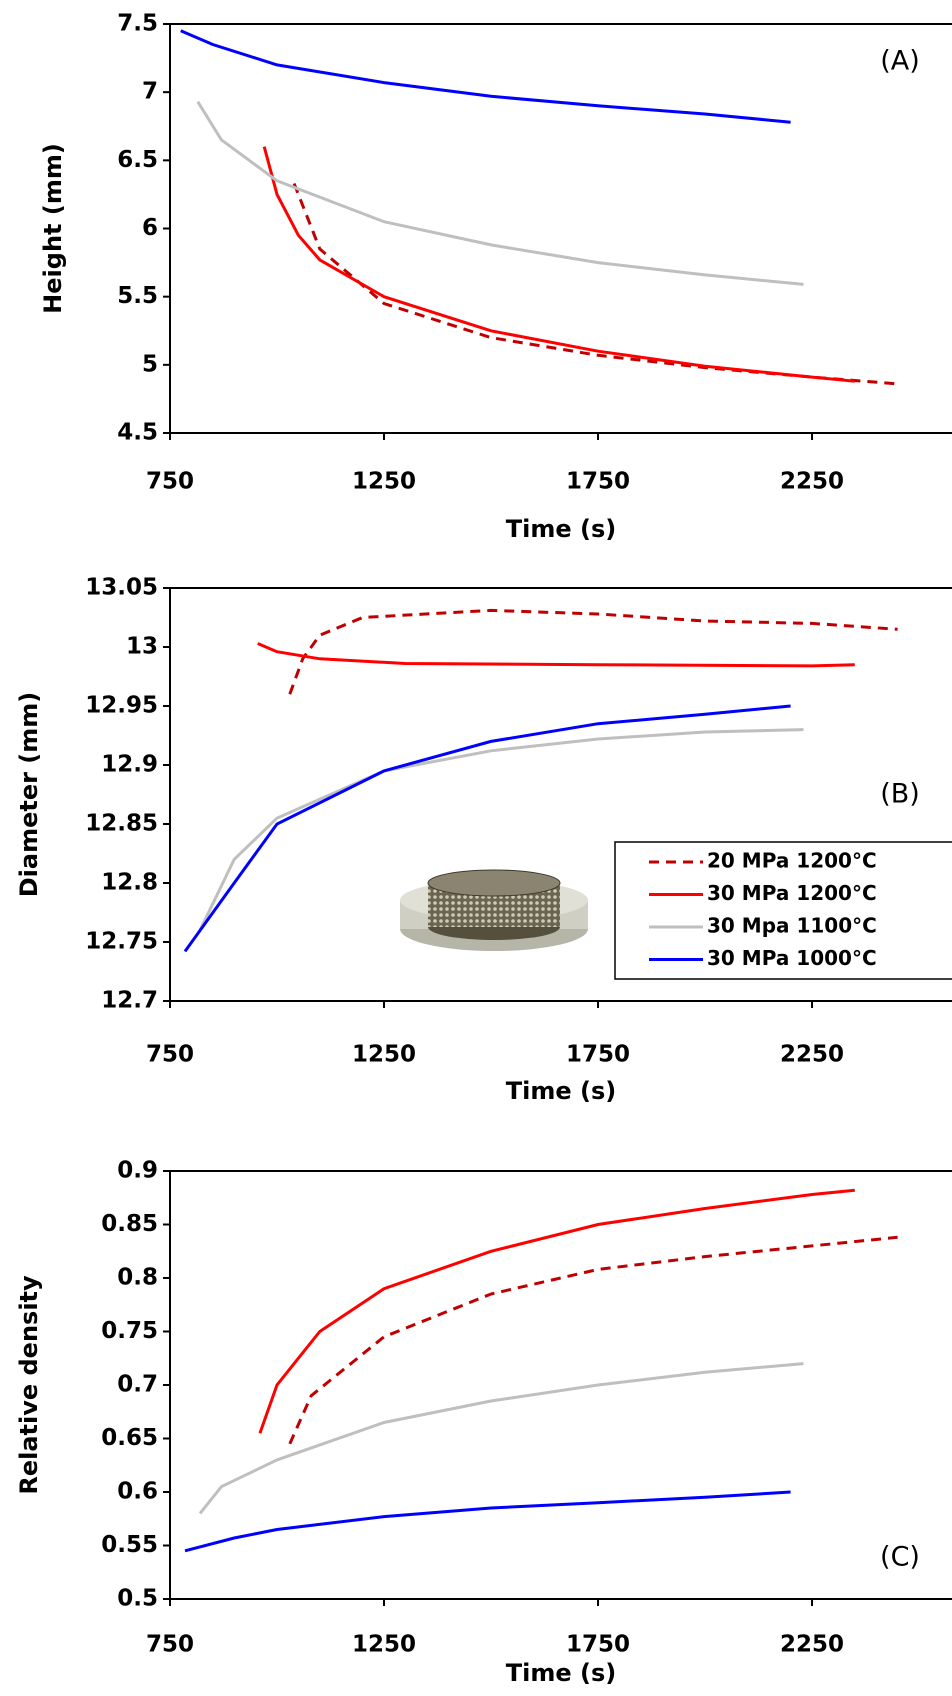  What do you see at coordinates (137, 160) in the screenshot?
I see `y-tick-label: 6.5` at bounding box center [137, 160].